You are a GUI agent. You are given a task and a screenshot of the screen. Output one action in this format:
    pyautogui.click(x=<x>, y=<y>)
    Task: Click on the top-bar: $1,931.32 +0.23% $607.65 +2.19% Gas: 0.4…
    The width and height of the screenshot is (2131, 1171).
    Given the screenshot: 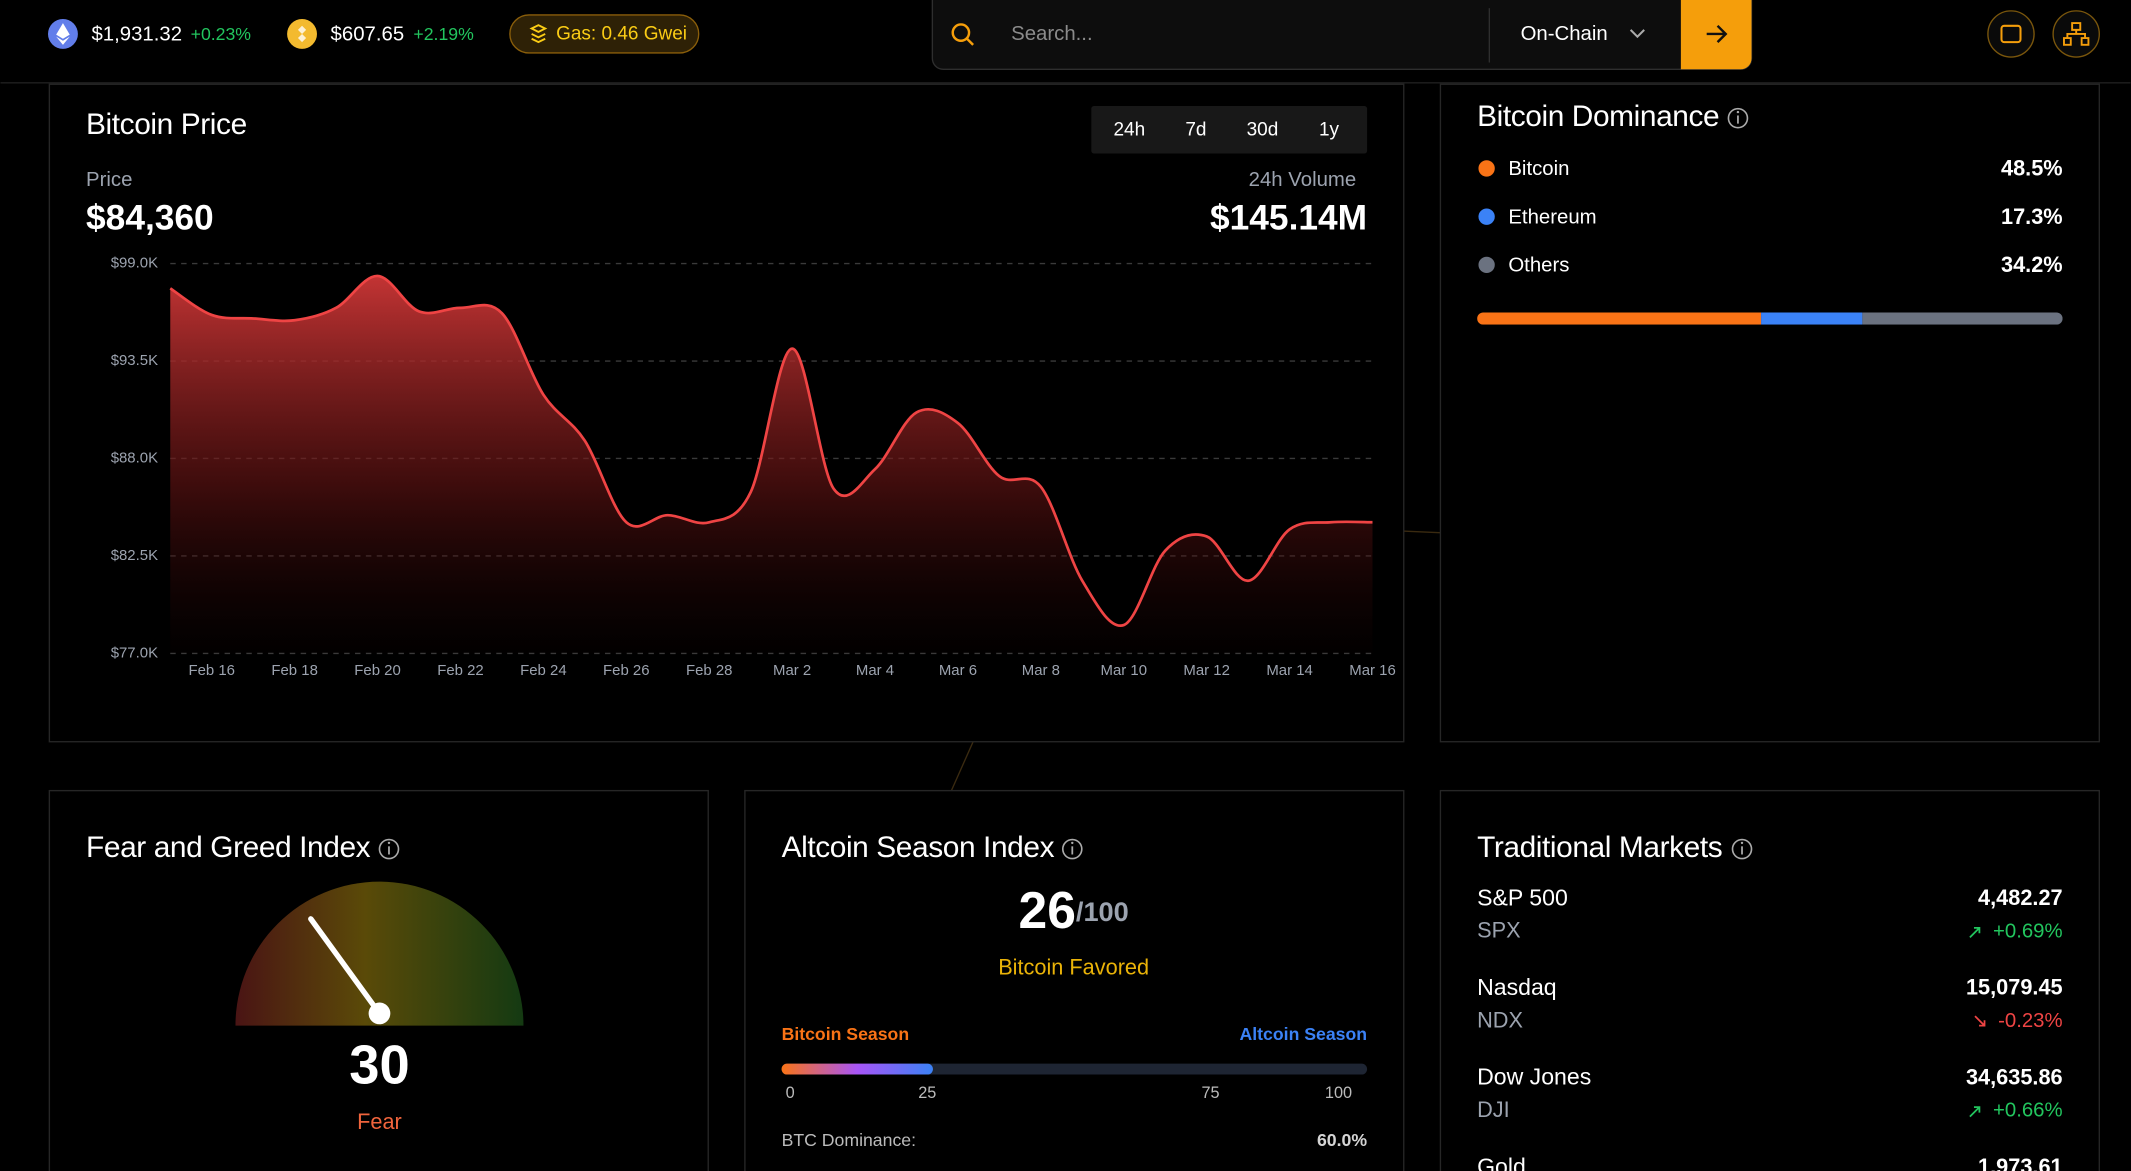 What is the action you would take?
    pyautogui.click(x=1065, y=42)
    